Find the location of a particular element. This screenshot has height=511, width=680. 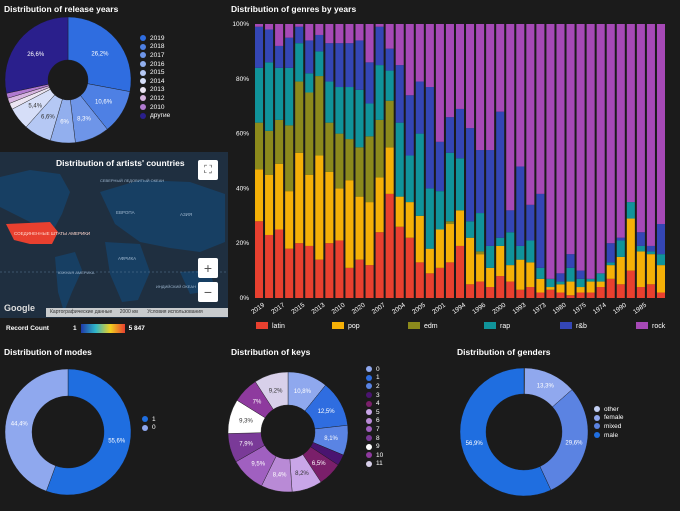

release-years-donut: 26,2% 10,6% 8,3% 6% 6,6% 5,4% 26,6% is located at coordinates (70, 83).